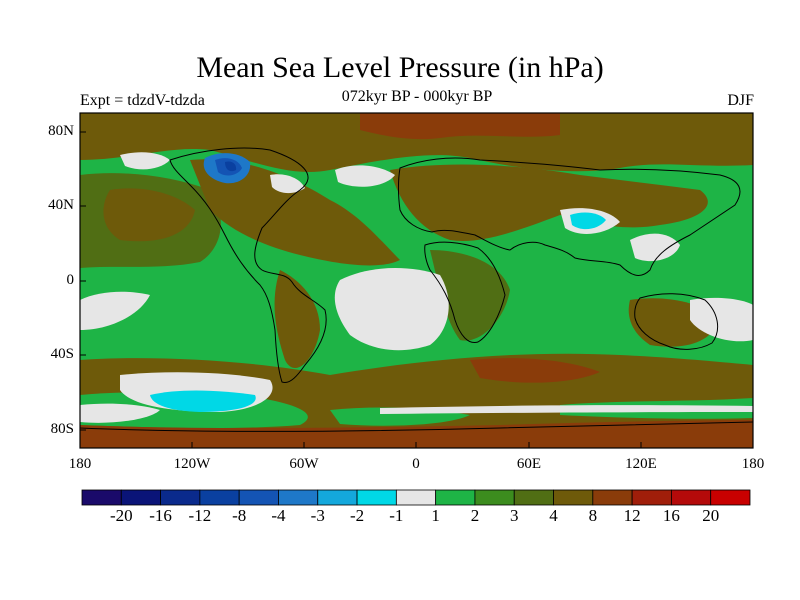 Image resolution: width=800 pixels, height=600 pixels. Describe the element at coordinates (711, 515) in the screenshot. I see `colorbar-label: 20` at that location.